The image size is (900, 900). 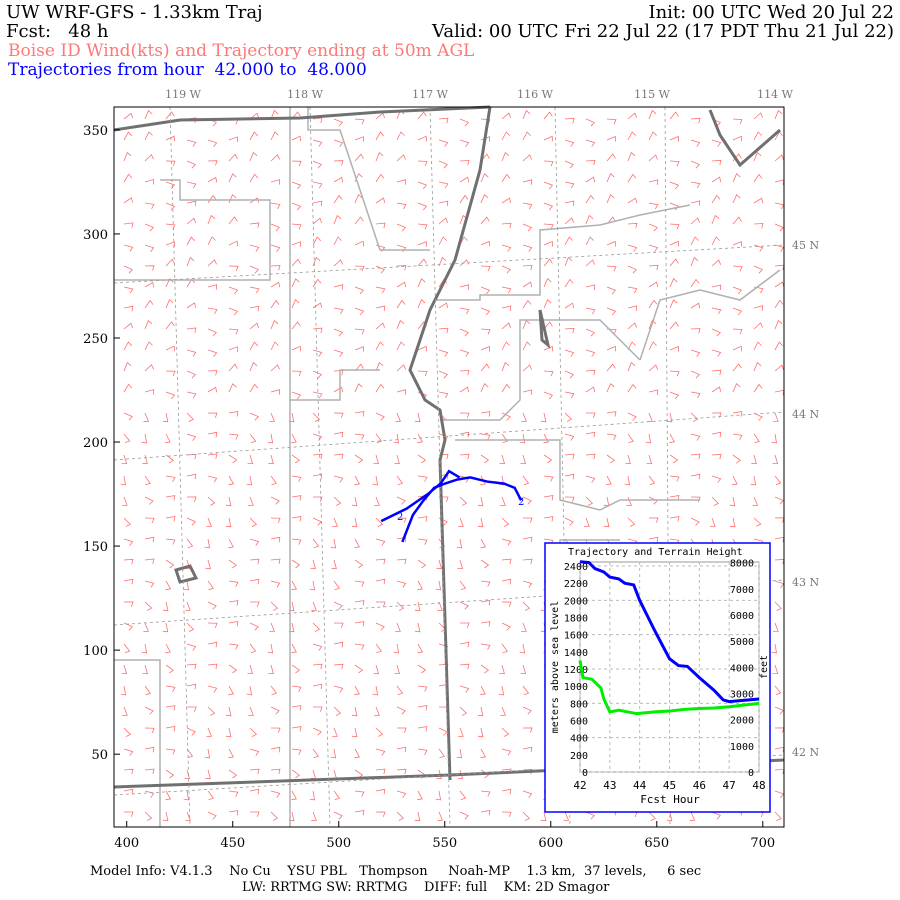 What do you see at coordinates (187, 70) in the screenshot?
I see `trajectory-range: Trajectories from hour 42.000 to 48.000` at bounding box center [187, 70].